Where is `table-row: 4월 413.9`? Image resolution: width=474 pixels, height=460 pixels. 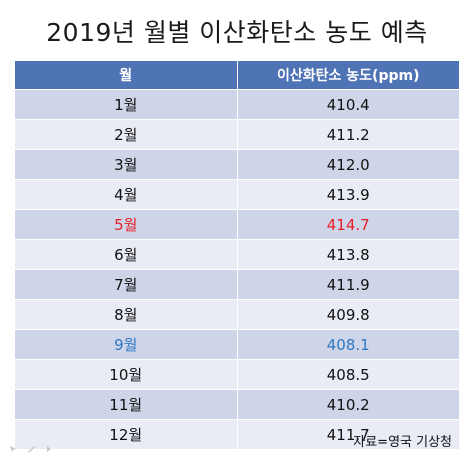 table-row: 4월 413.9 is located at coordinates (237, 195).